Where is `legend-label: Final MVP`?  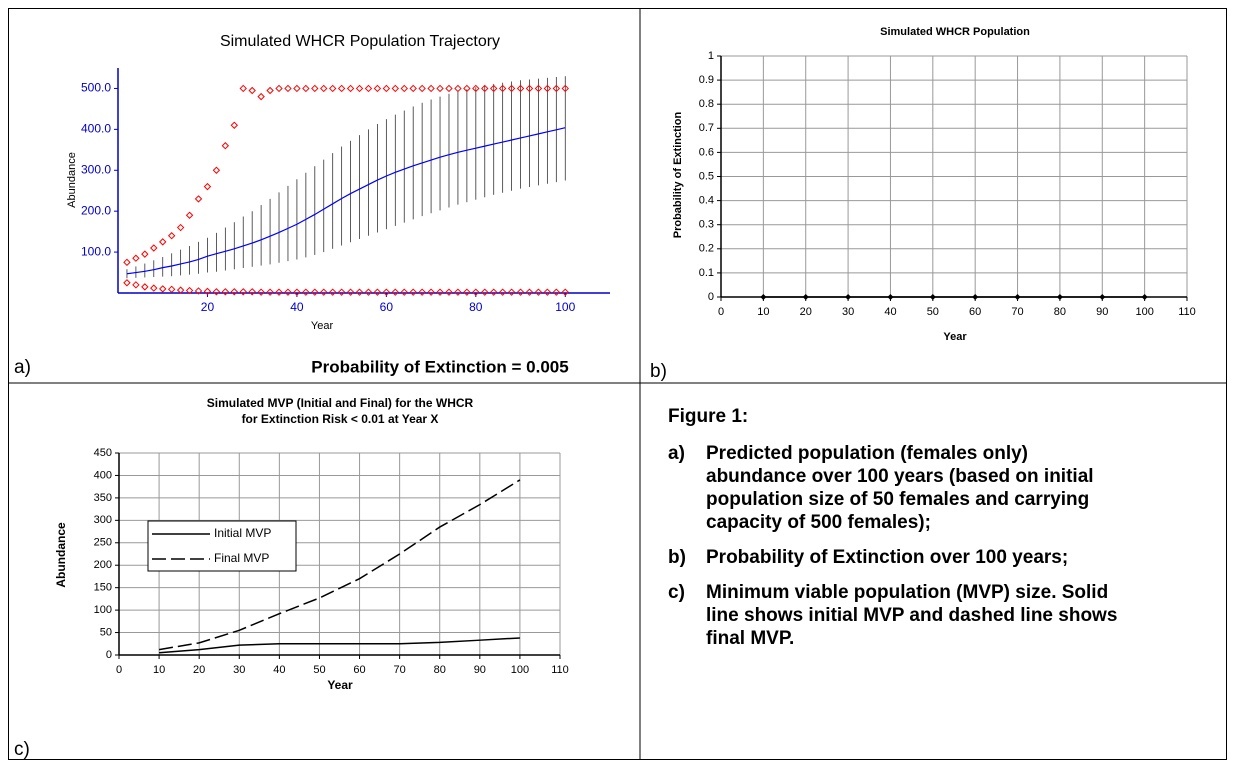 legend-label: Final MVP is located at coordinates (241, 558).